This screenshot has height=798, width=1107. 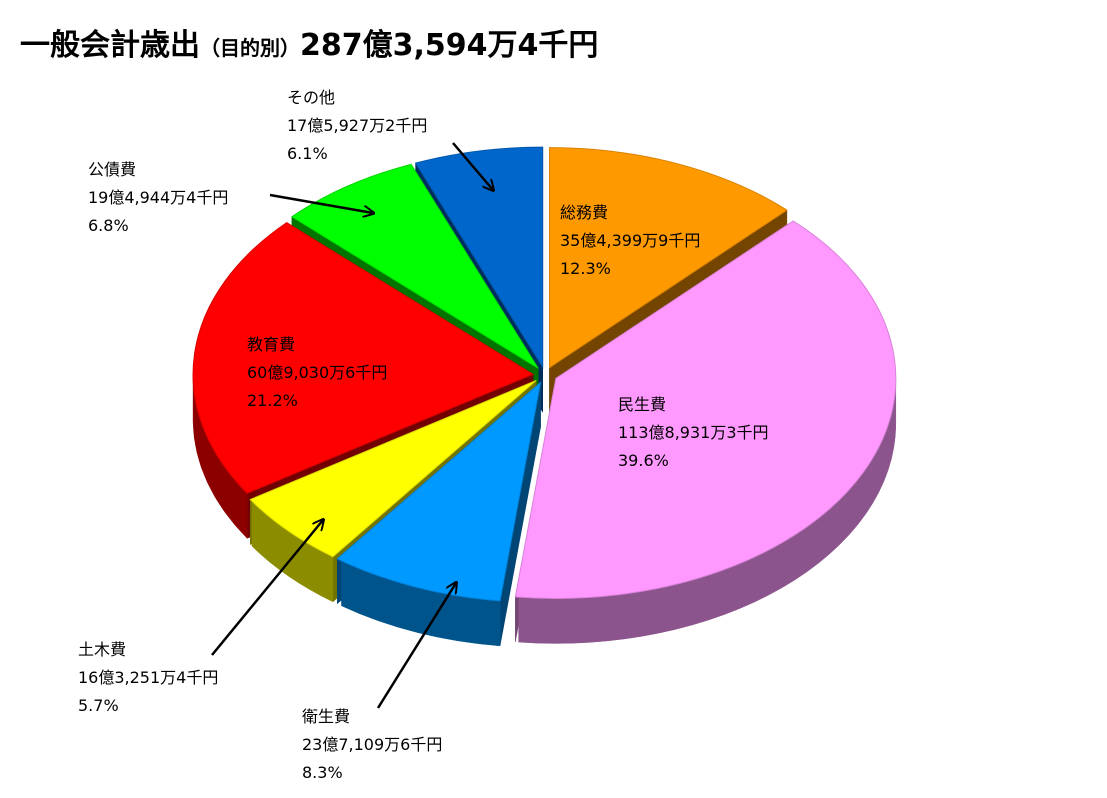 I want to click on slice-label-amount: 23億7,109万6千円, so click(x=372, y=744).